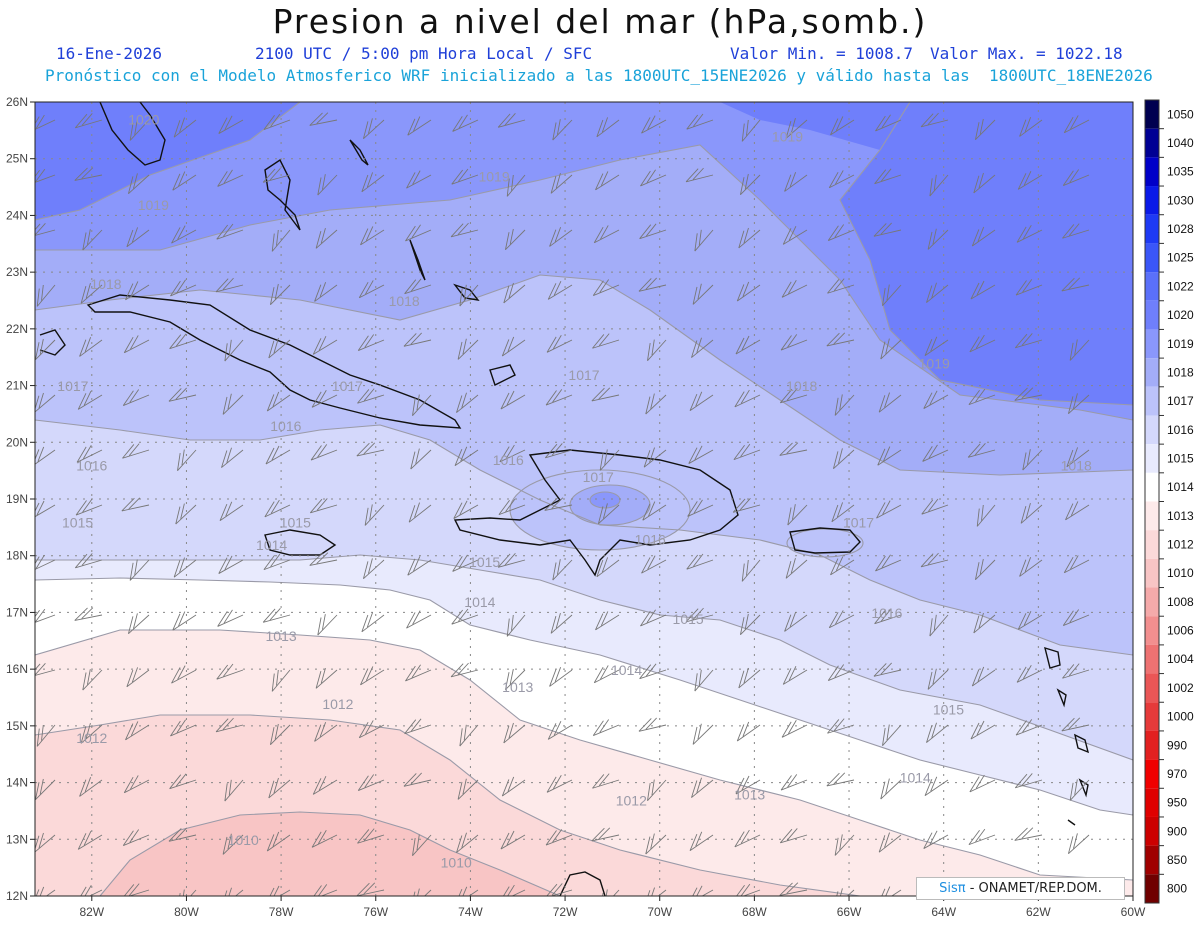 This screenshot has height=927, width=1200. Describe the element at coordinates (1180, 344) in the screenshot. I see `colorbar-label: 1019` at that location.